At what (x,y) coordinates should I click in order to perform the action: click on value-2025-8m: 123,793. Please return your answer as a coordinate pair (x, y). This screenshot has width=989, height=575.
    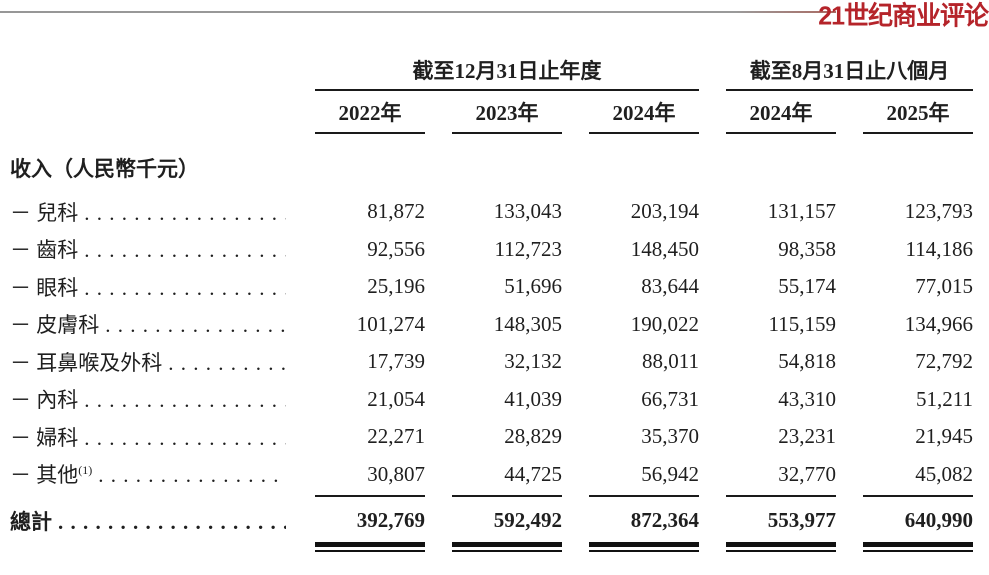
    Looking at the image, I should click on (938, 211).